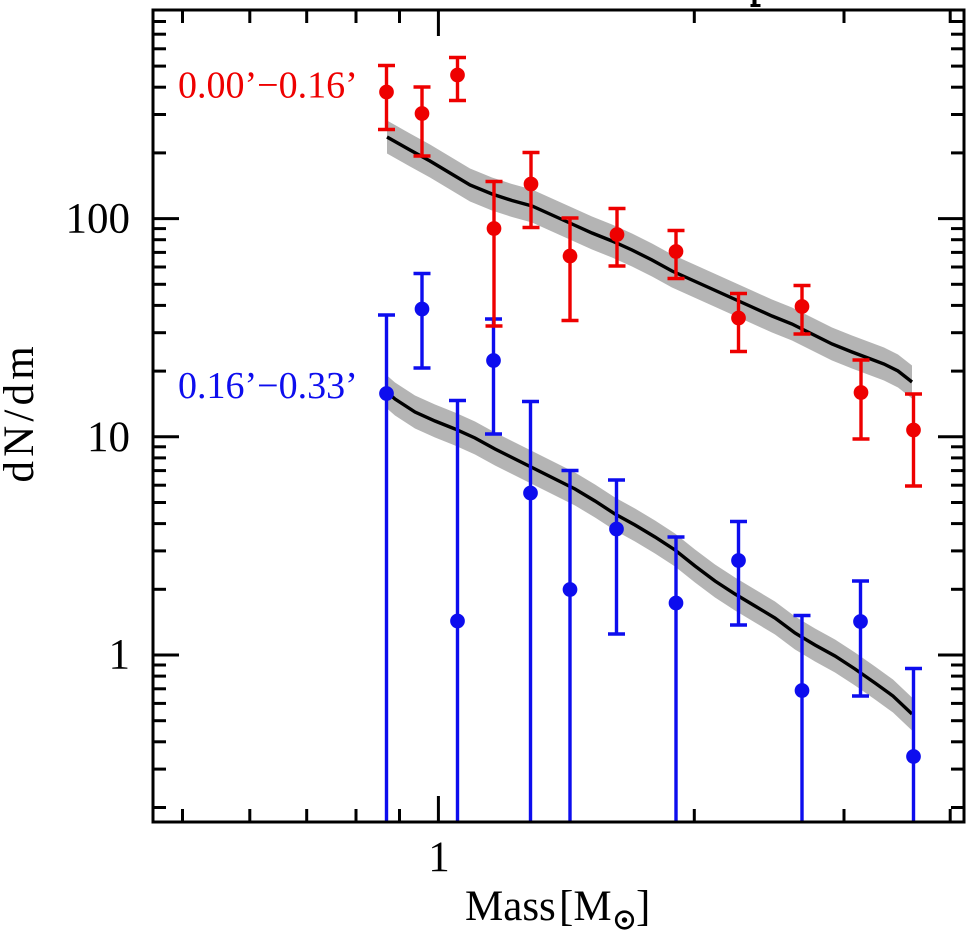  Describe the element at coordinates (98, 219) in the screenshot. I see `svg-text: 100` at that location.